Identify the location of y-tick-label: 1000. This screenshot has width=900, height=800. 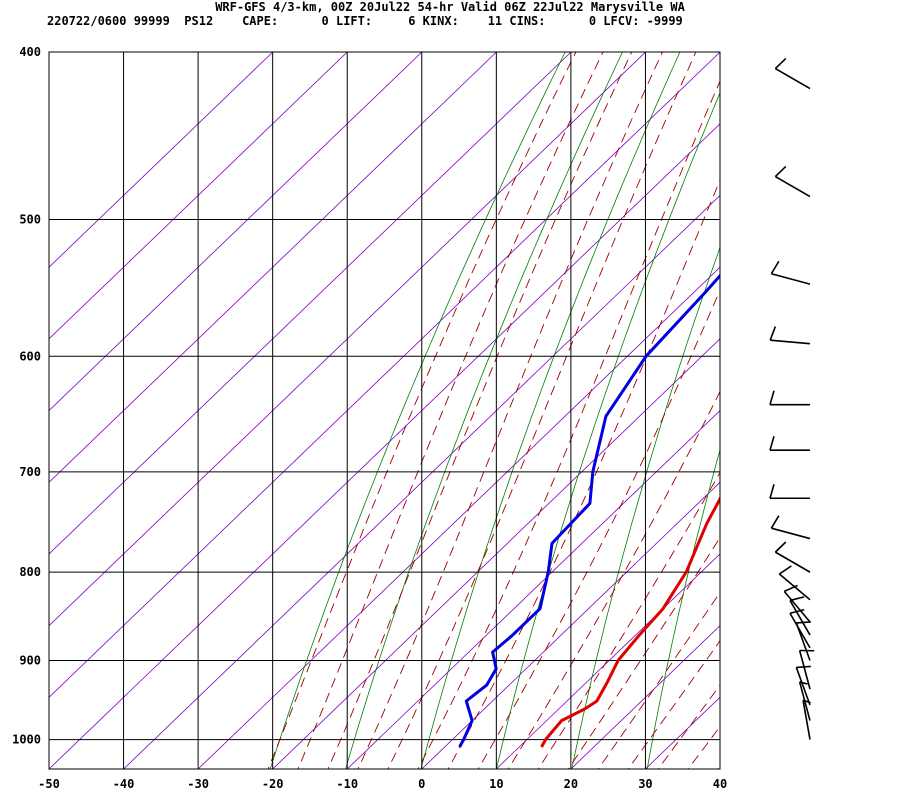
(26, 740).